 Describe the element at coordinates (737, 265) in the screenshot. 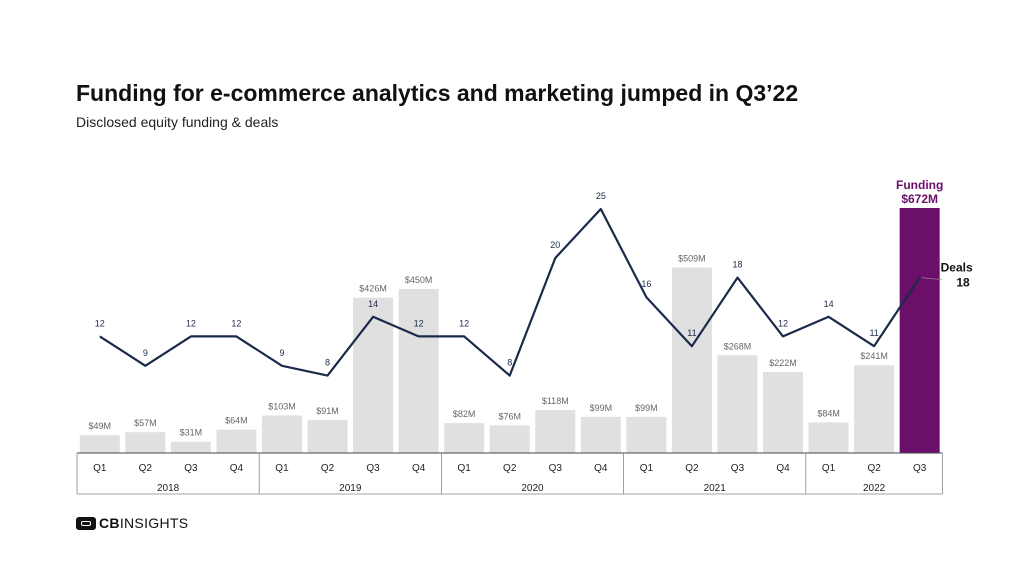

I see `deals-point-label: 18` at that location.